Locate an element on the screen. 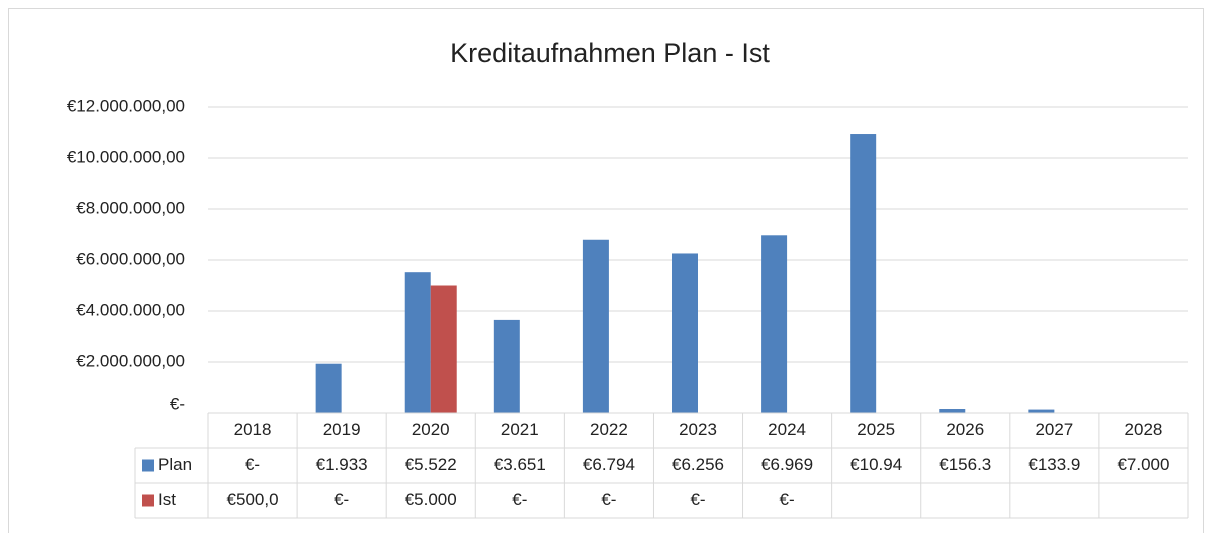 Image resolution: width=1212 pixels, height=533 pixels. legend-label: Ist is located at coordinates (167, 499).